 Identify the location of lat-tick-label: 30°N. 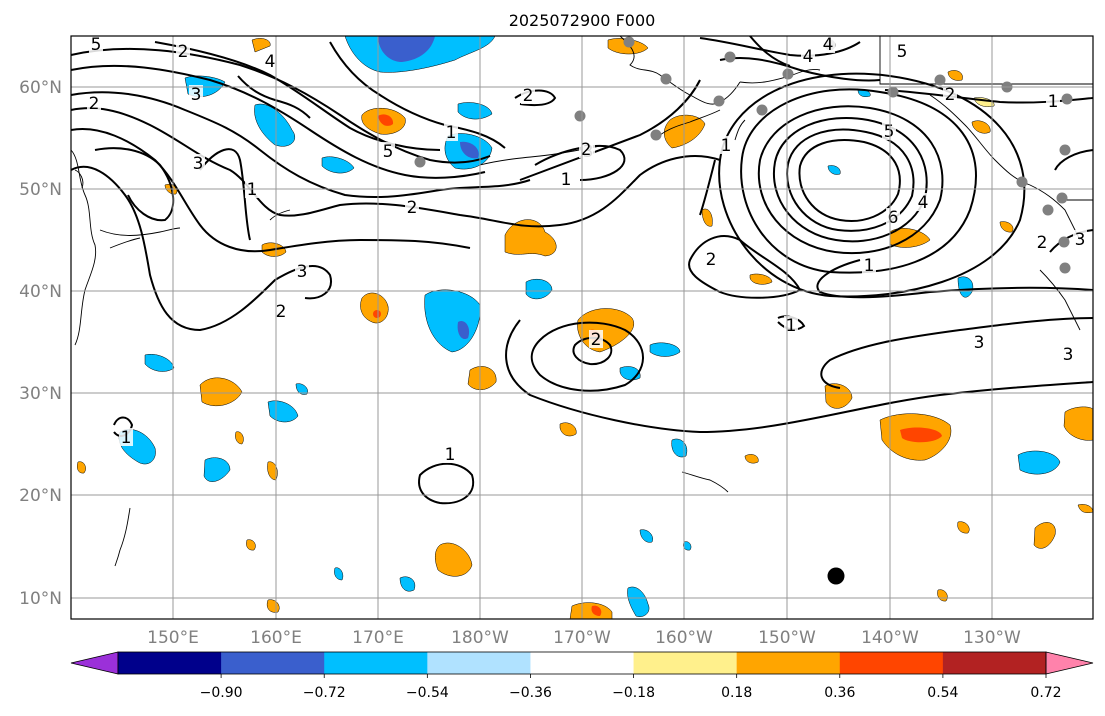
(40, 394).